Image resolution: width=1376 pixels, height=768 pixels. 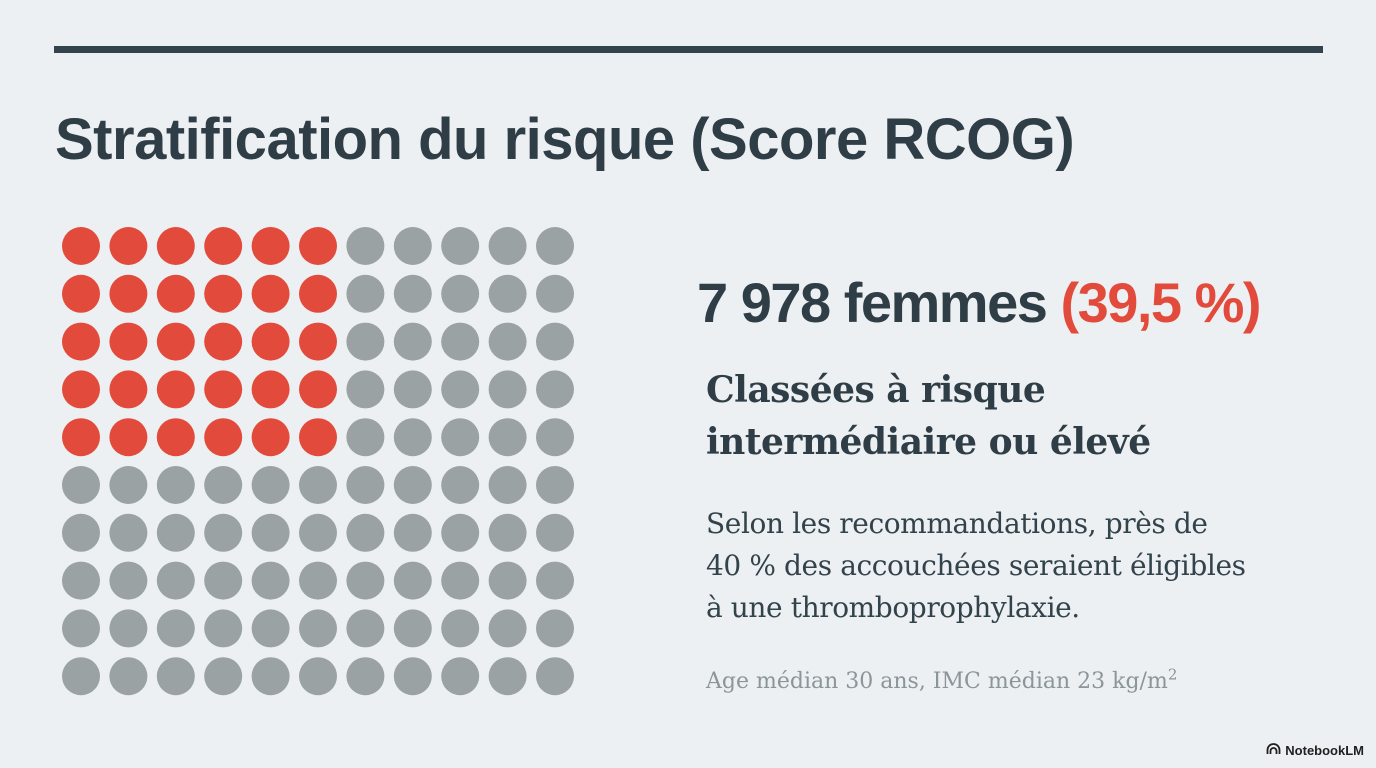 I want to click on page-title: Stratification du risque (Score RCOG), so click(x=565, y=139).